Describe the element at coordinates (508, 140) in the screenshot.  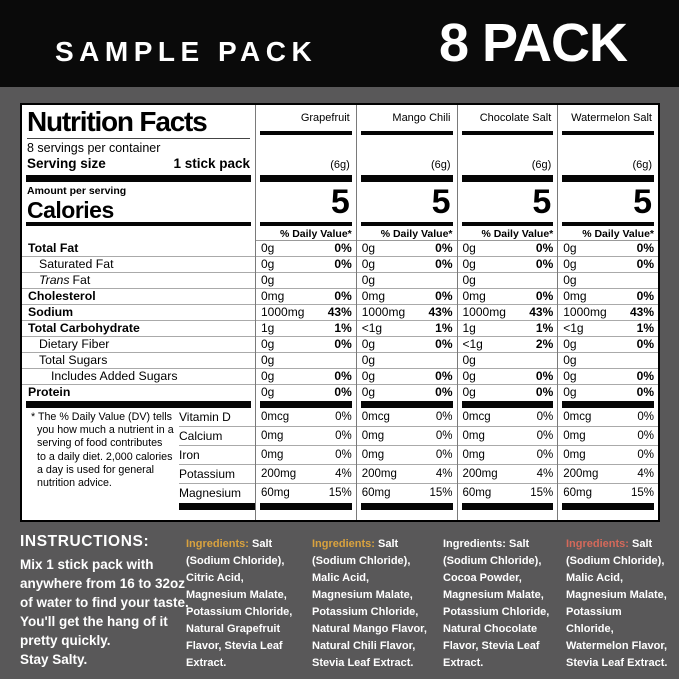
I see `flavor-header: Chocolate Salt (6g)` at that location.